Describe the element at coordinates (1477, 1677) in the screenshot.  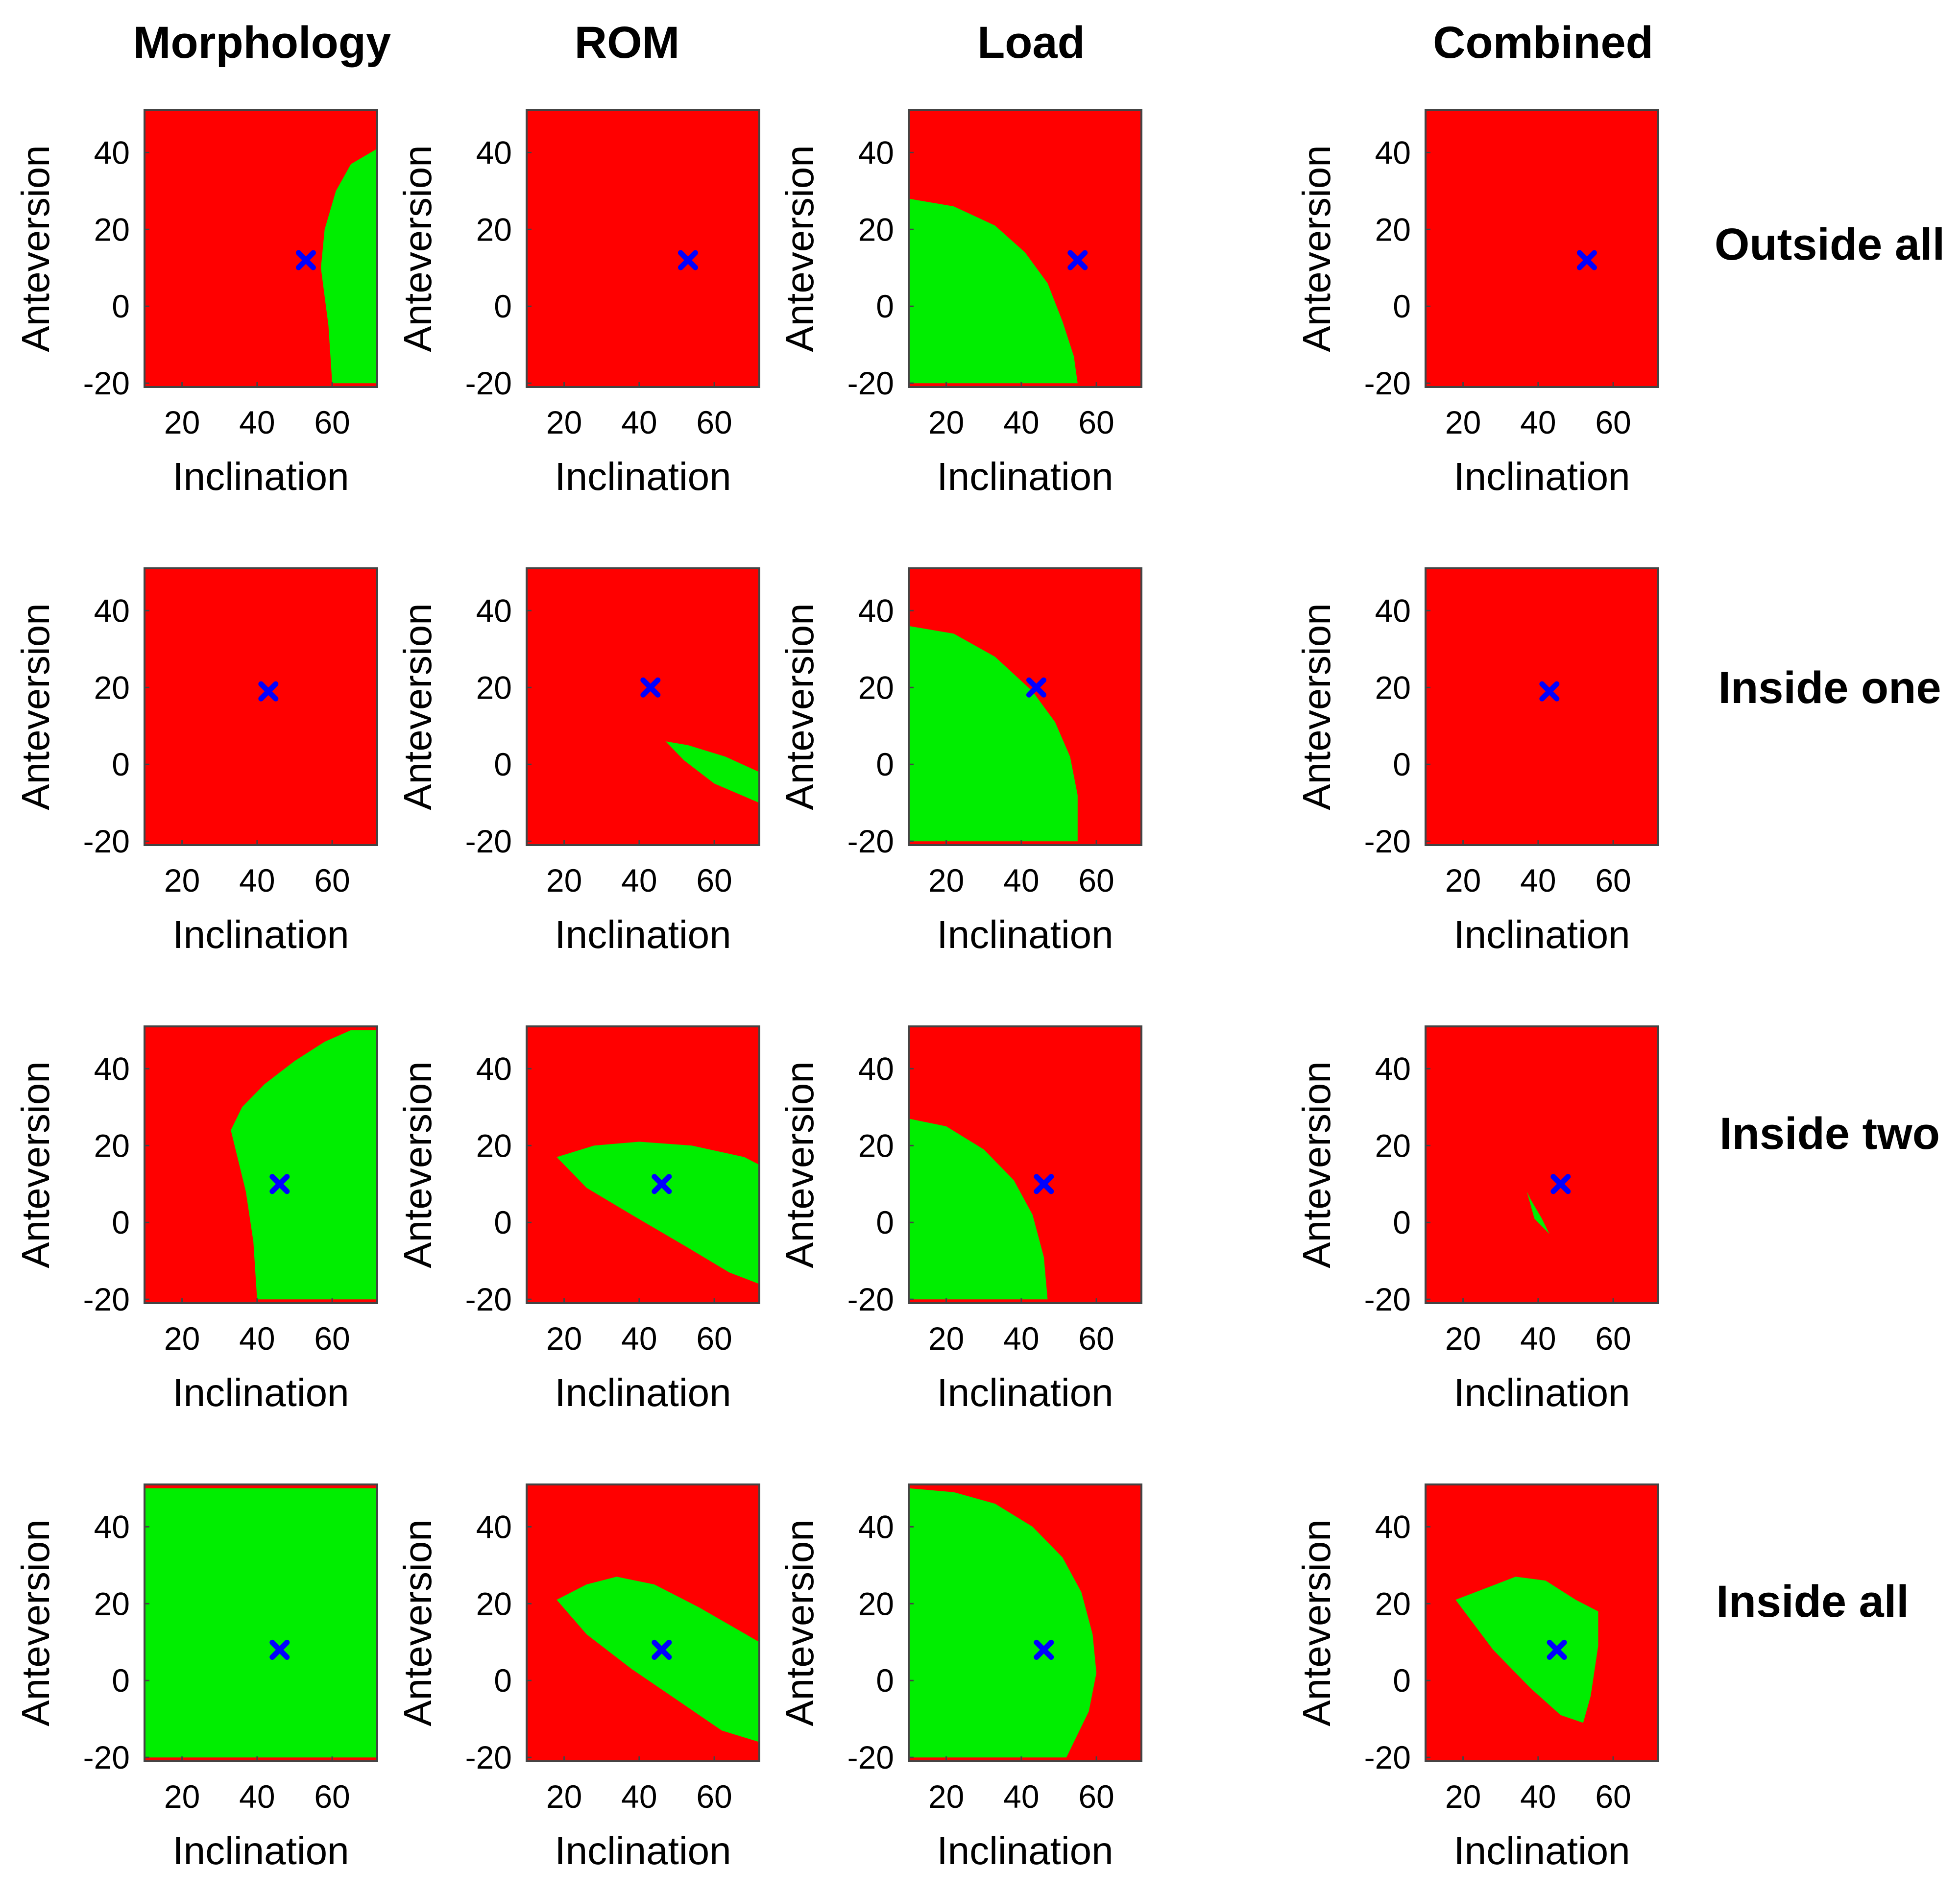
I see `panel-r4-c4: 40 20 0 -20 20 40 60 Inclination Anteversion` at that location.